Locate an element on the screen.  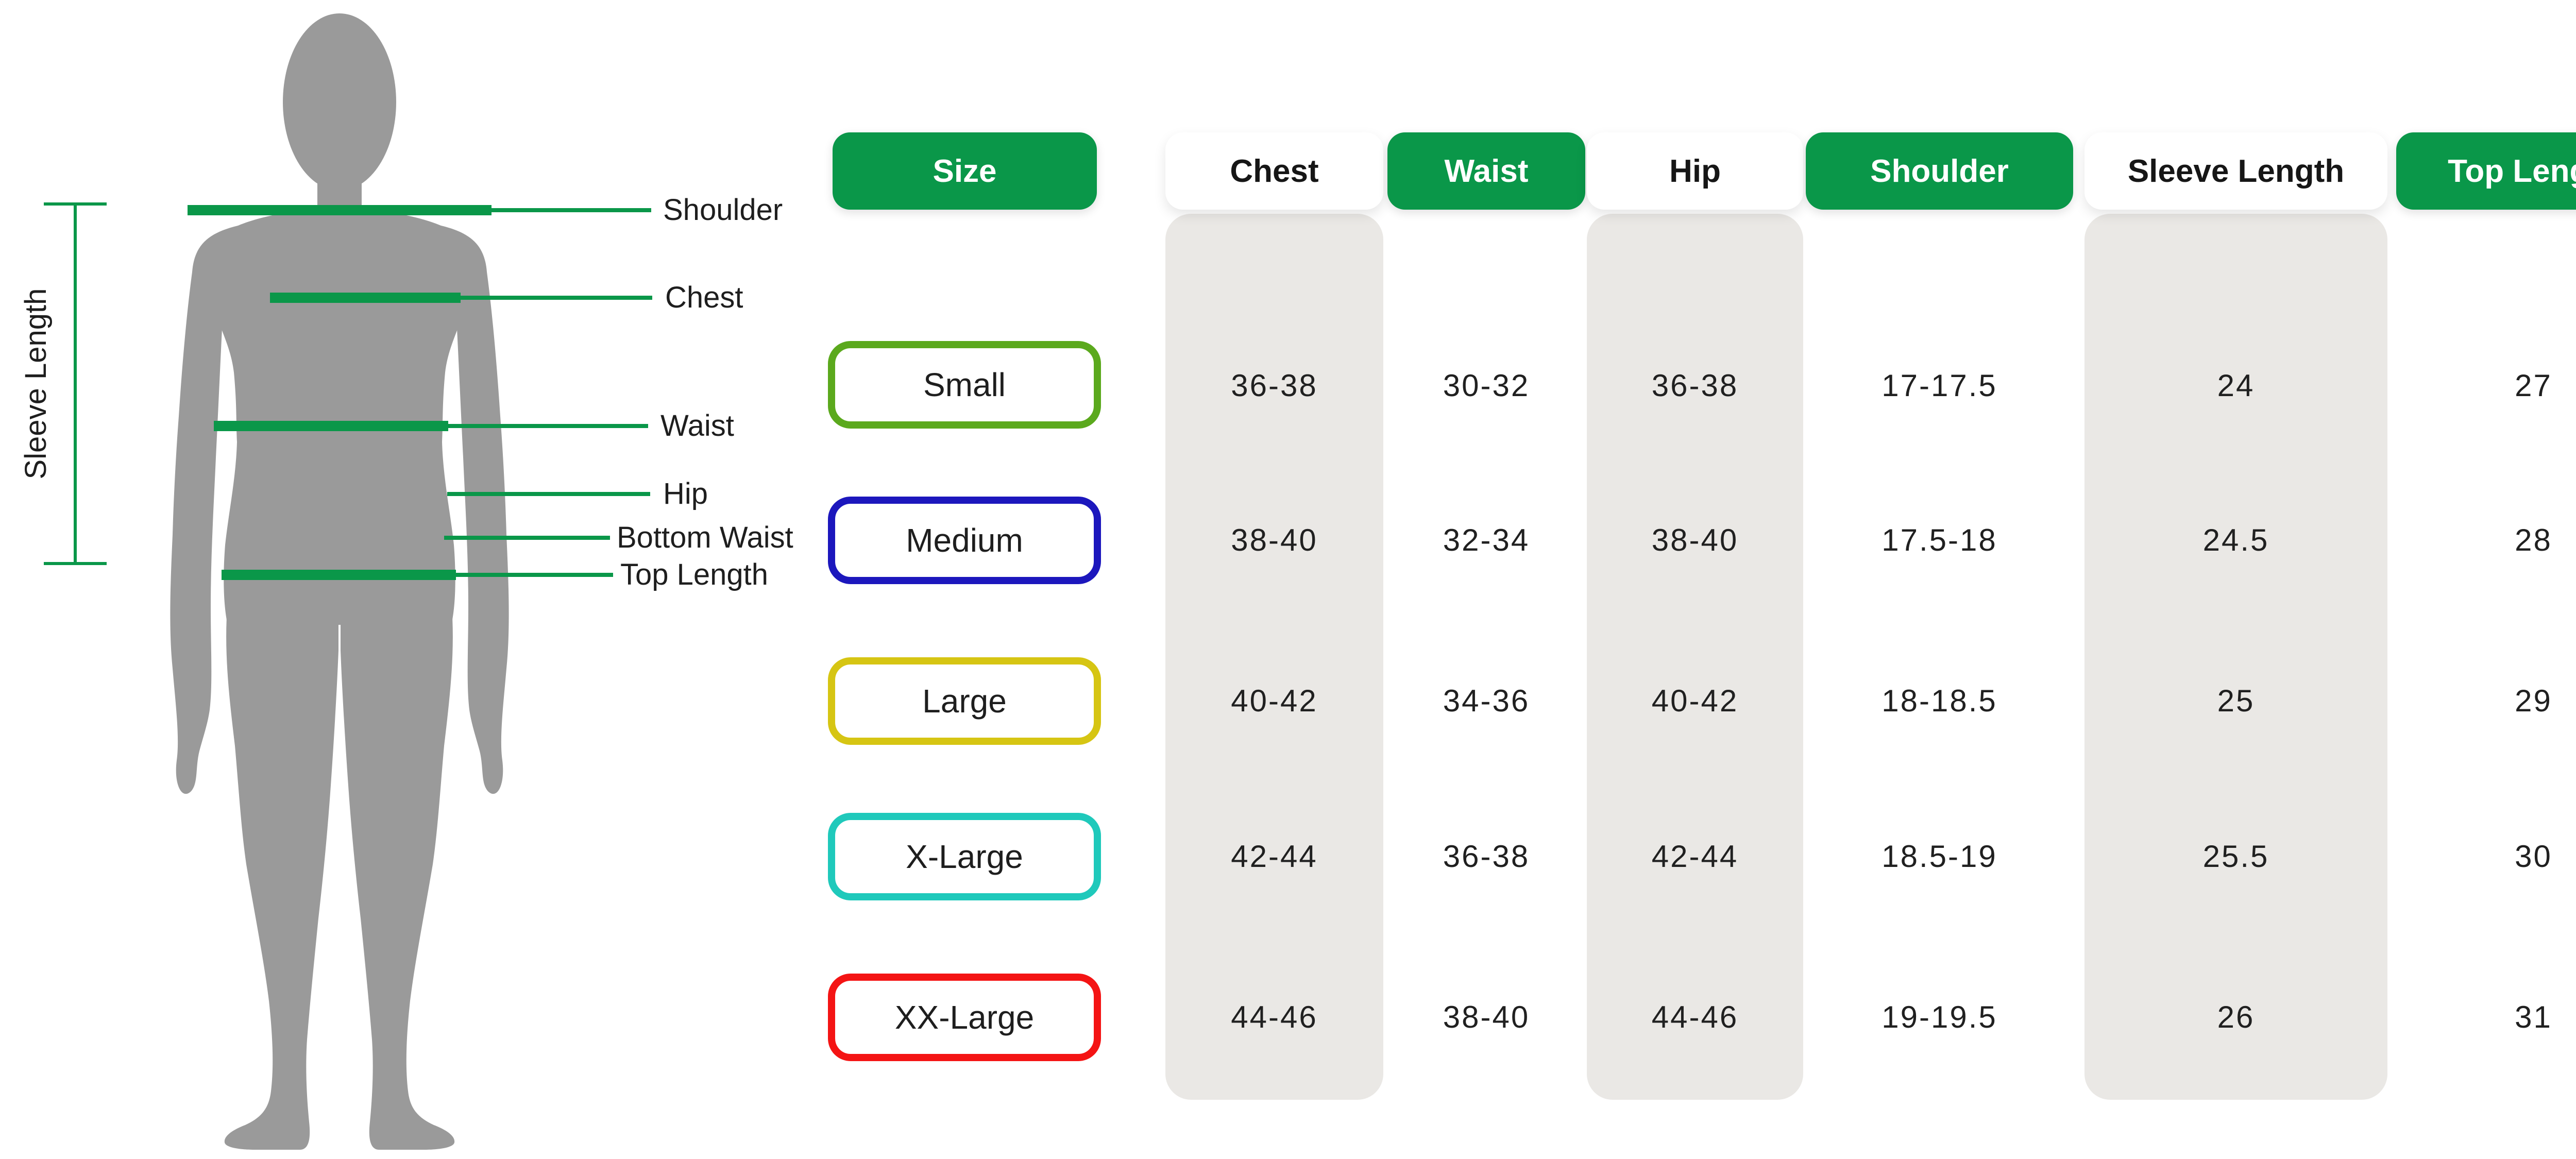
top-length-line is located at coordinates (339, 575).